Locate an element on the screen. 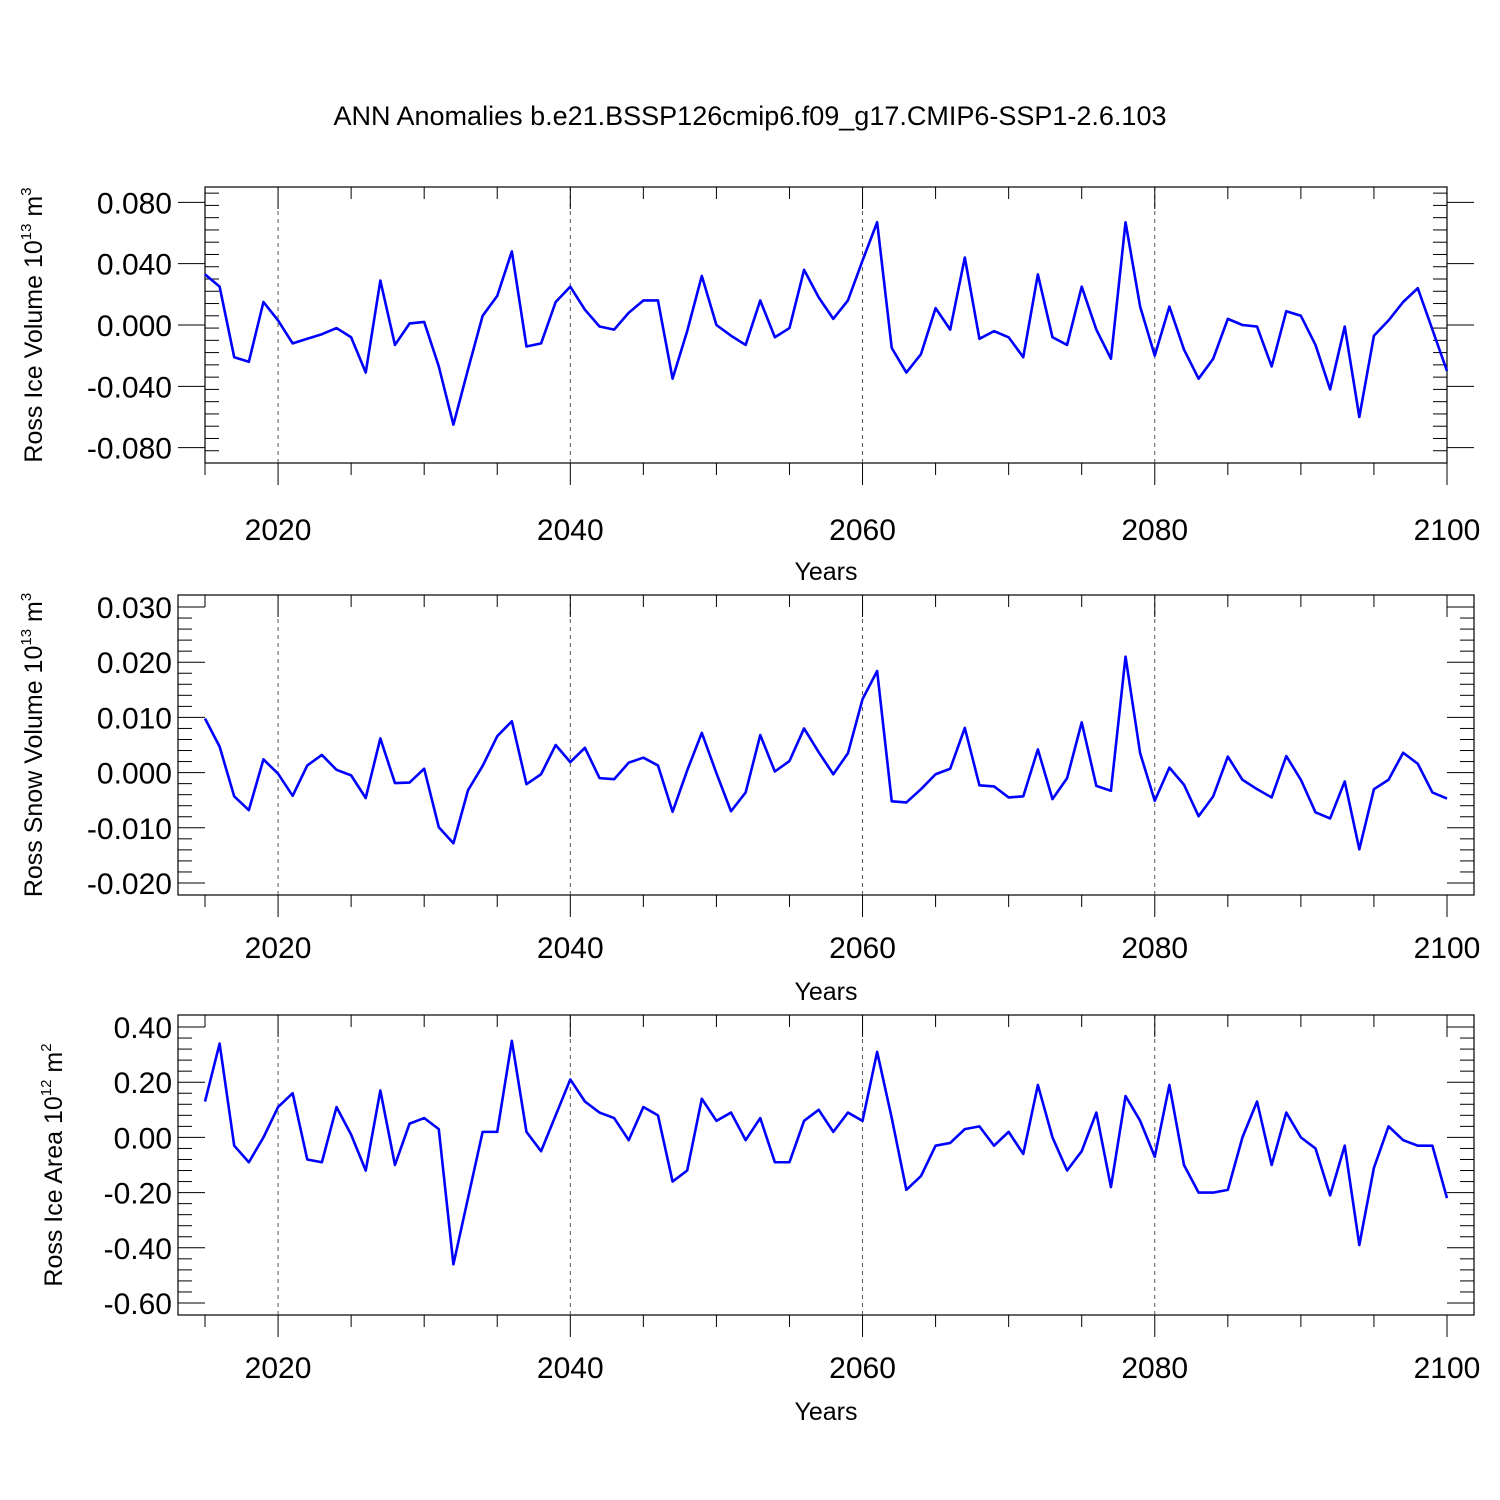 The height and width of the screenshot is (1500, 1500). y-tick-label: 0.20 is located at coordinates (143, 1083).